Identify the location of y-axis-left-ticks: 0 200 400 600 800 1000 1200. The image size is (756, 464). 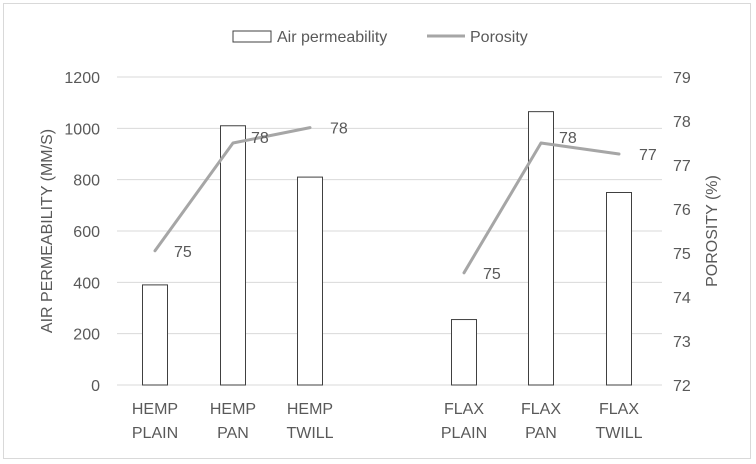
(82, 232).